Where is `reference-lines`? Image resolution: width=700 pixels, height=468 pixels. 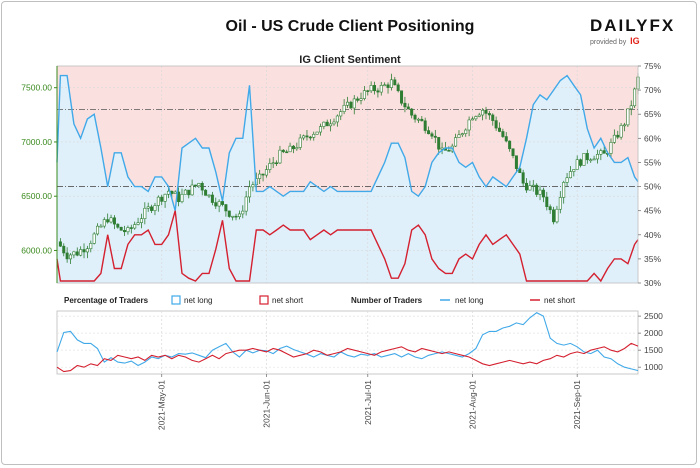 reference-lines is located at coordinates (347, 148).